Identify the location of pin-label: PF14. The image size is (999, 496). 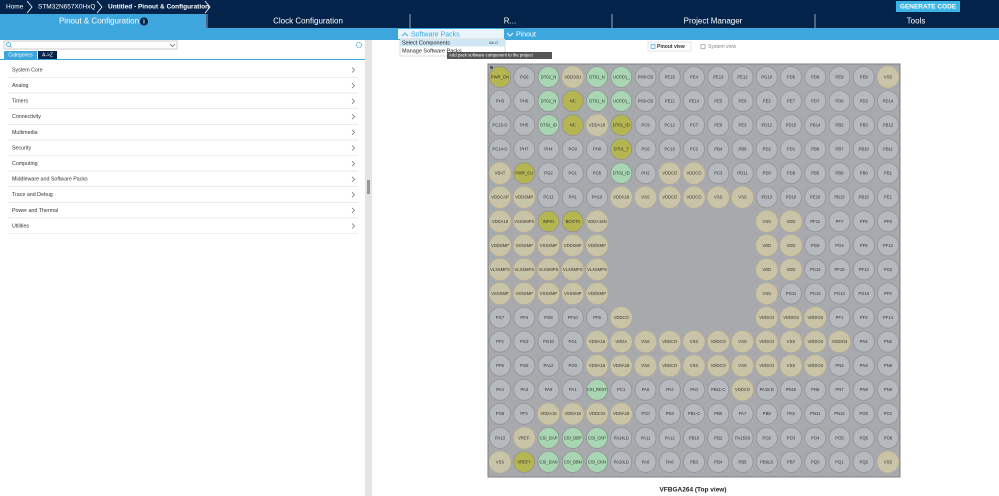
(888, 317).